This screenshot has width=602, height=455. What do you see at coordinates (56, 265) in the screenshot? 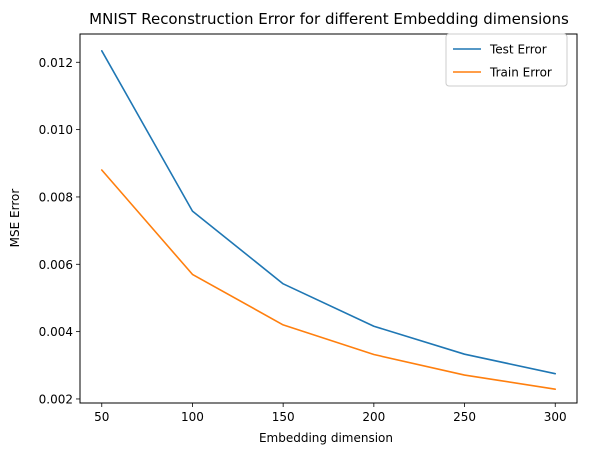
I see `y-tick-label: 0.006` at bounding box center [56, 265].